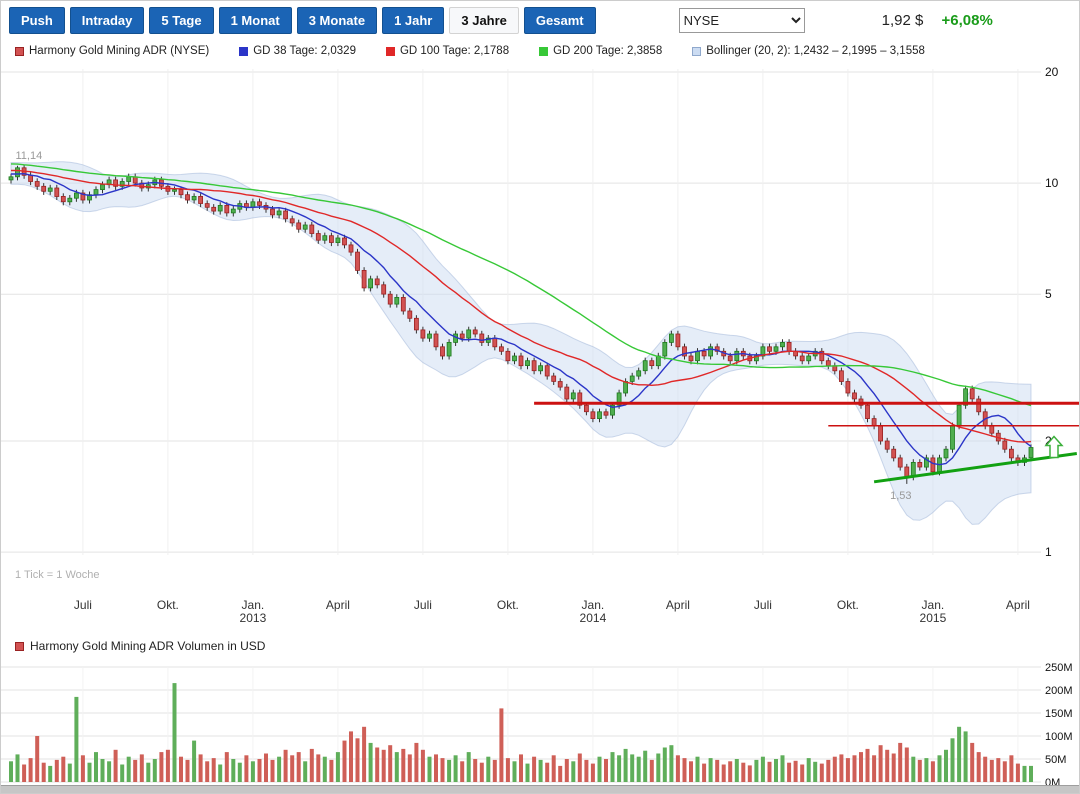 This screenshot has height=794, width=1080. I want to click on support-trendline, so click(975, 468).